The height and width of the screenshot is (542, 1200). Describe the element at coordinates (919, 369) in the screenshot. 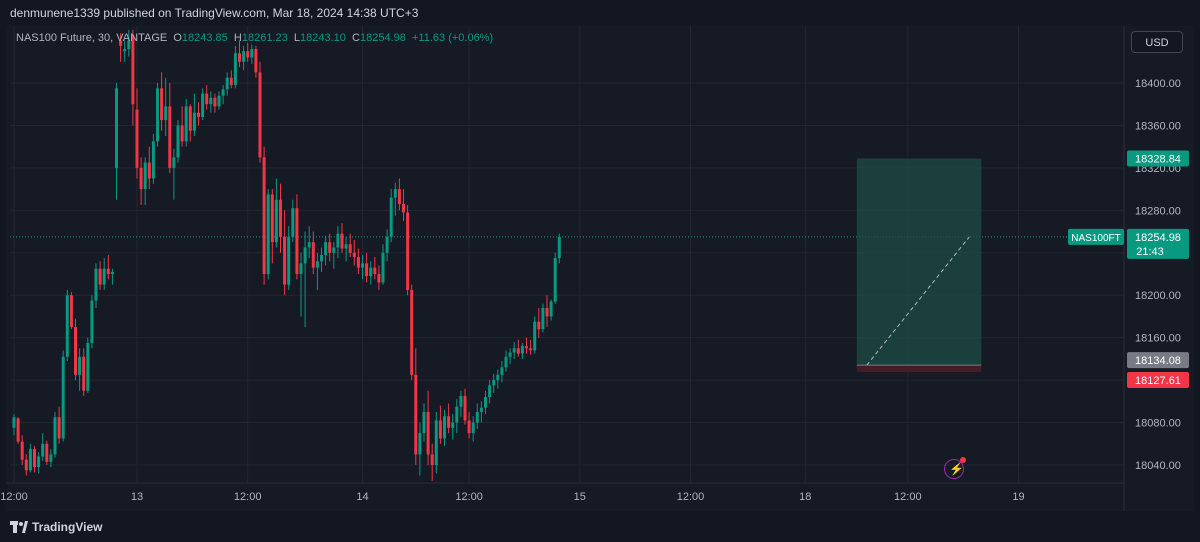

I see `stop-zone` at that location.